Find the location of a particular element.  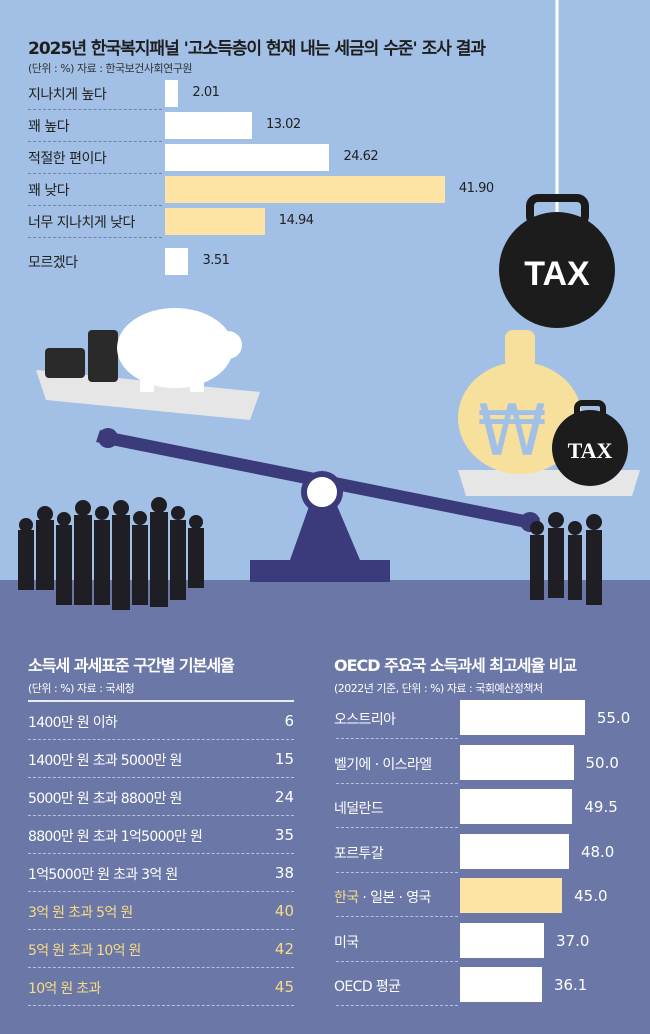

survey-row: 적절한 편이다 24.62 is located at coordinates (248, 158).